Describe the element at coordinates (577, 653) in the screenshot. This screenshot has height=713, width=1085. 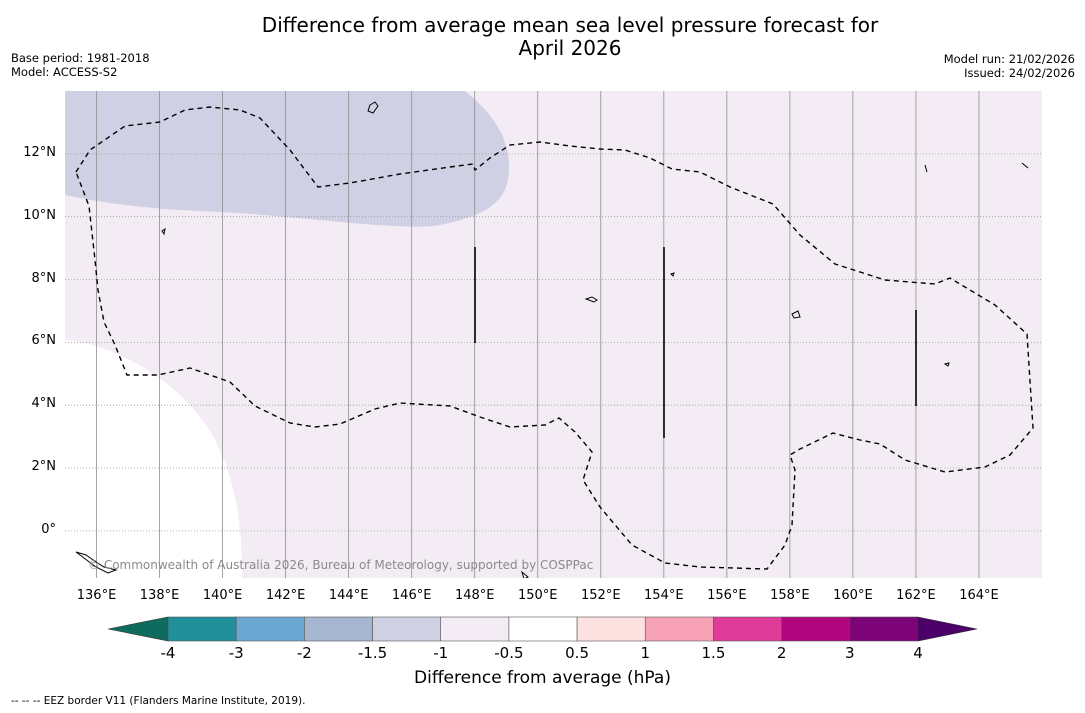
I see `colorbar-tick-label: 0.5` at that location.